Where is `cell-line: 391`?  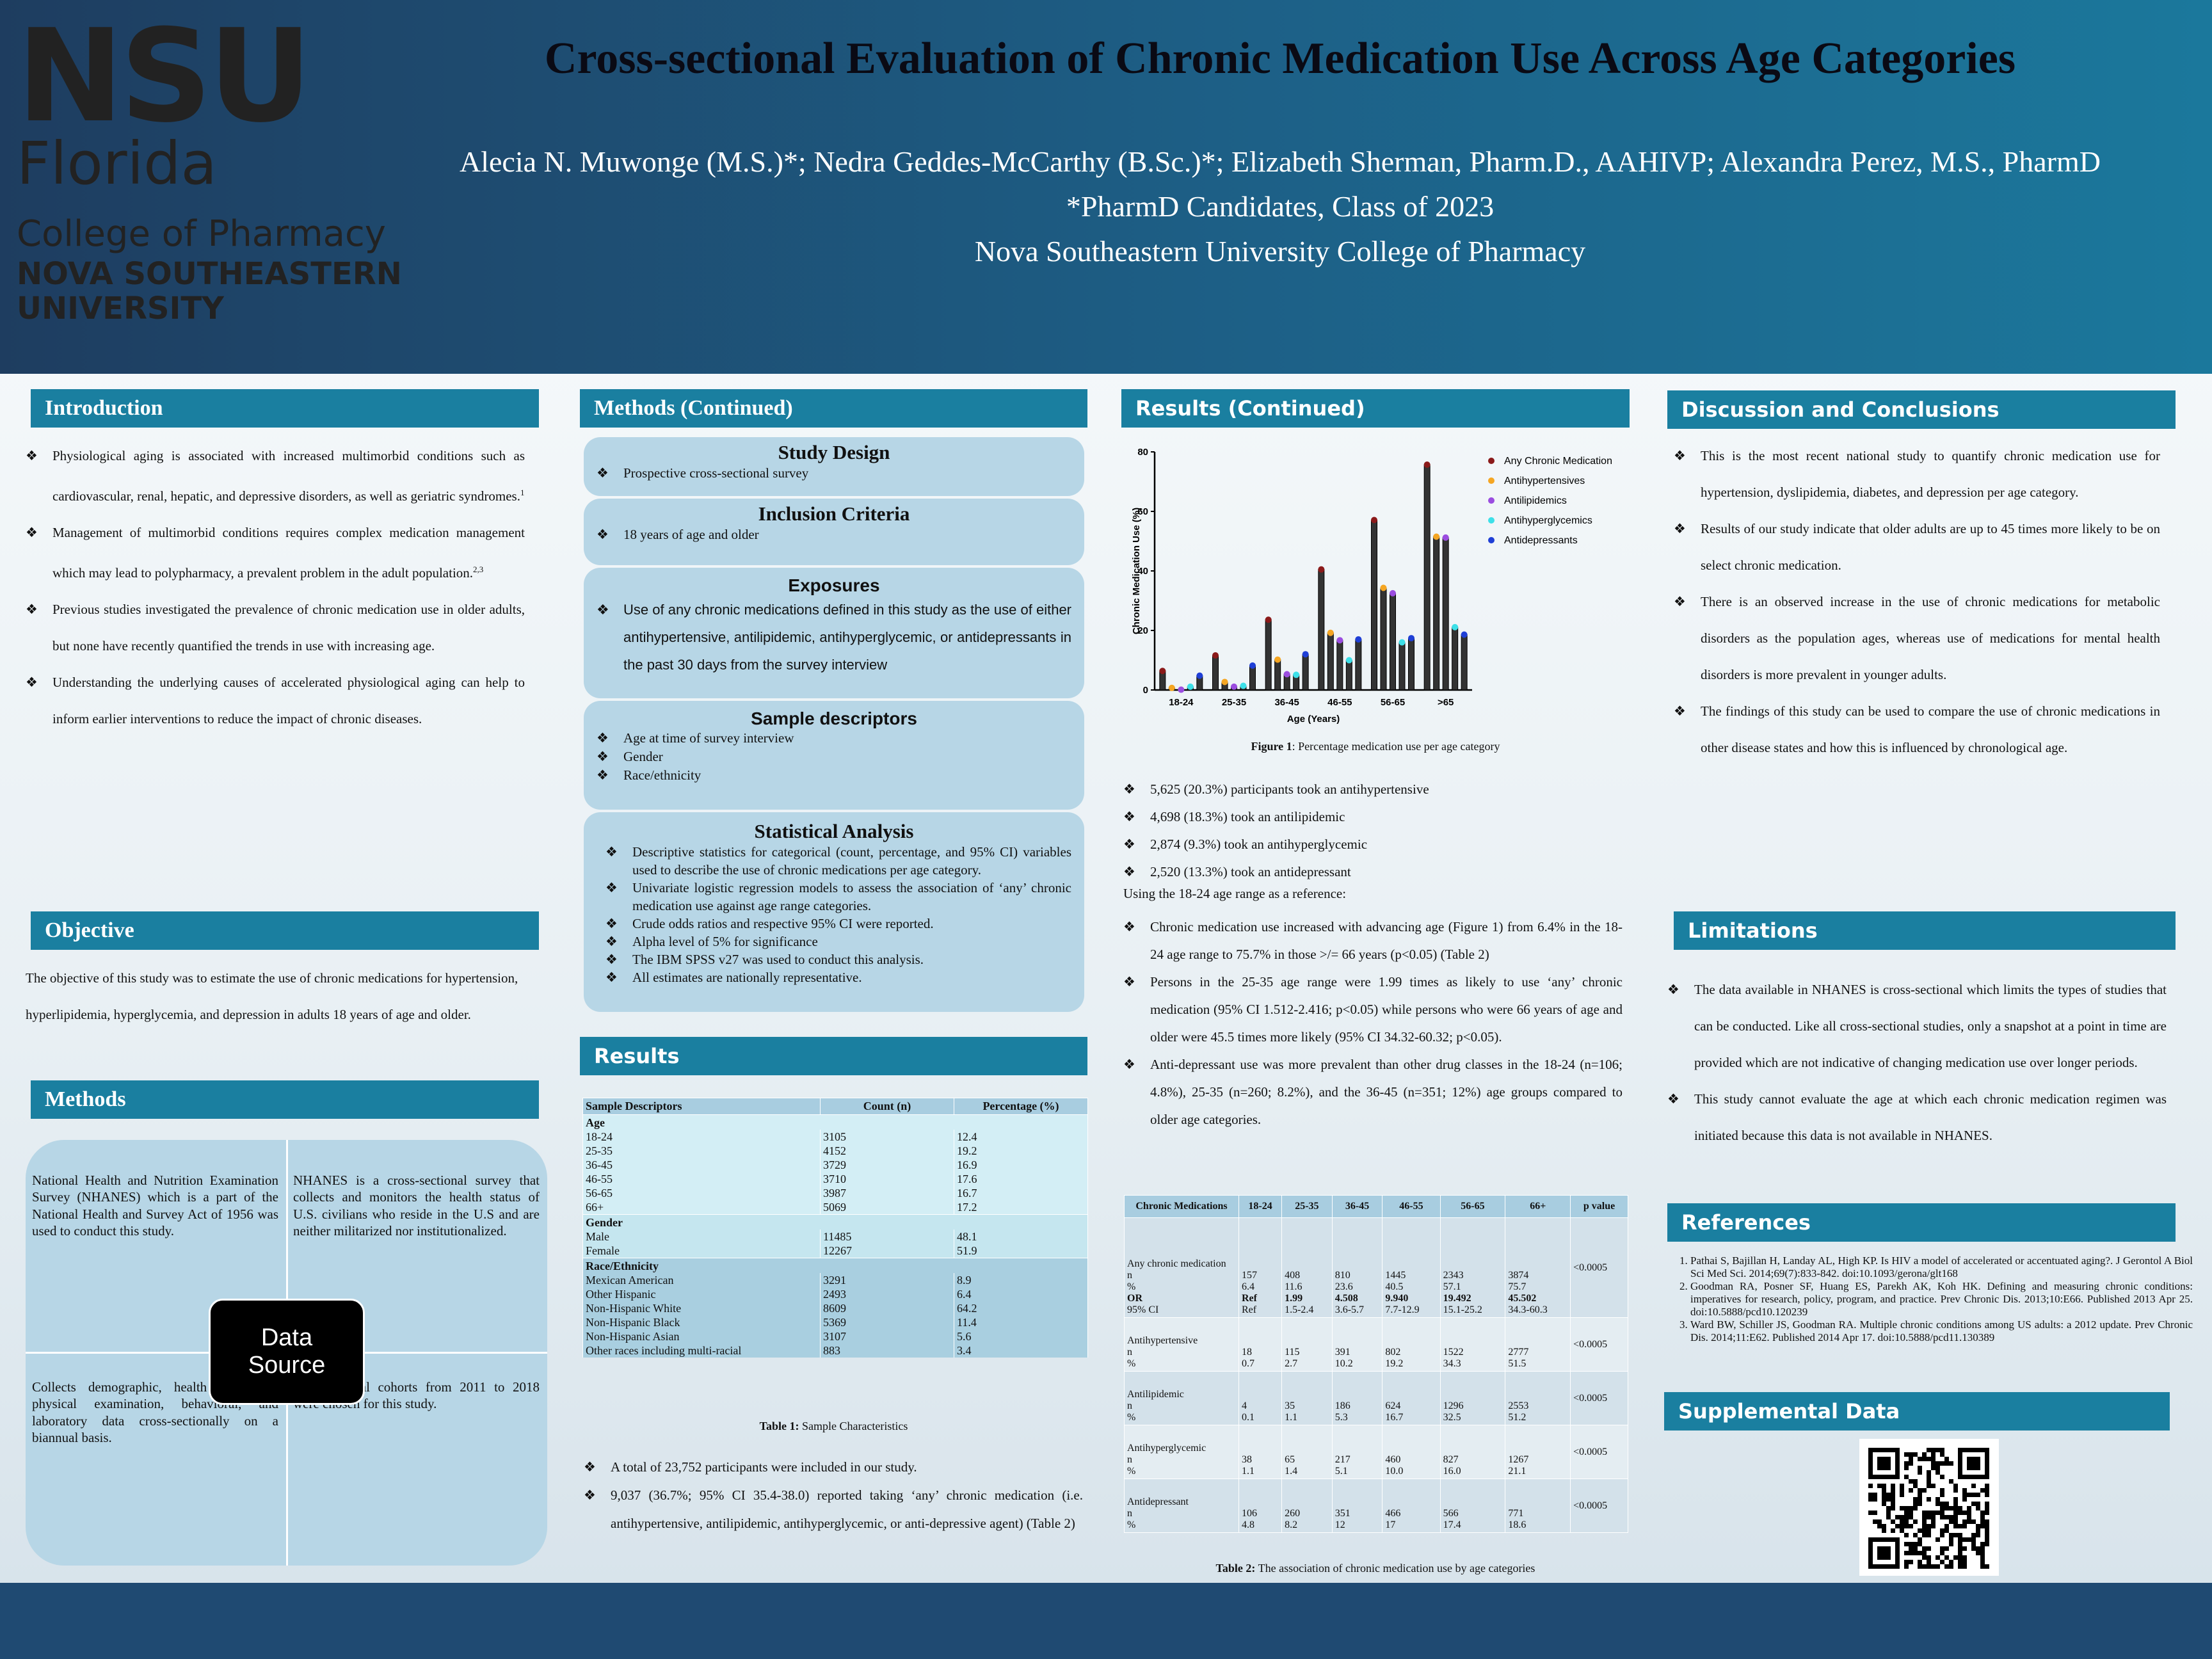
cell-line: 391 is located at coordinates (1342, 1352).